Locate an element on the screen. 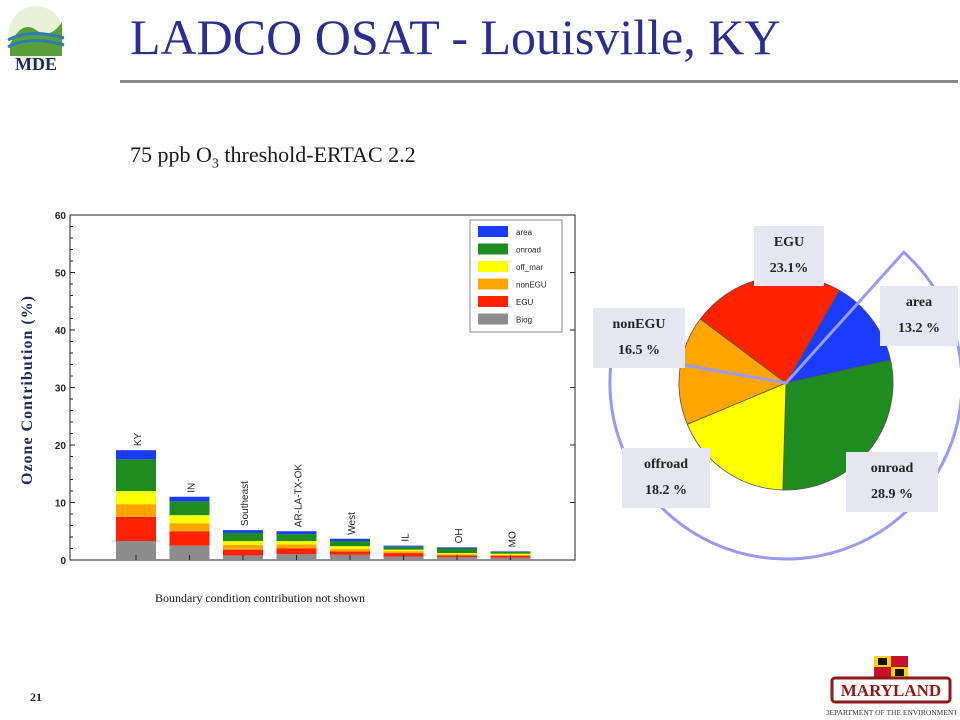 This screenshot has width=960, height=720. subtitle-prefix: 75 ppb O is located at coordinates (171, 154).